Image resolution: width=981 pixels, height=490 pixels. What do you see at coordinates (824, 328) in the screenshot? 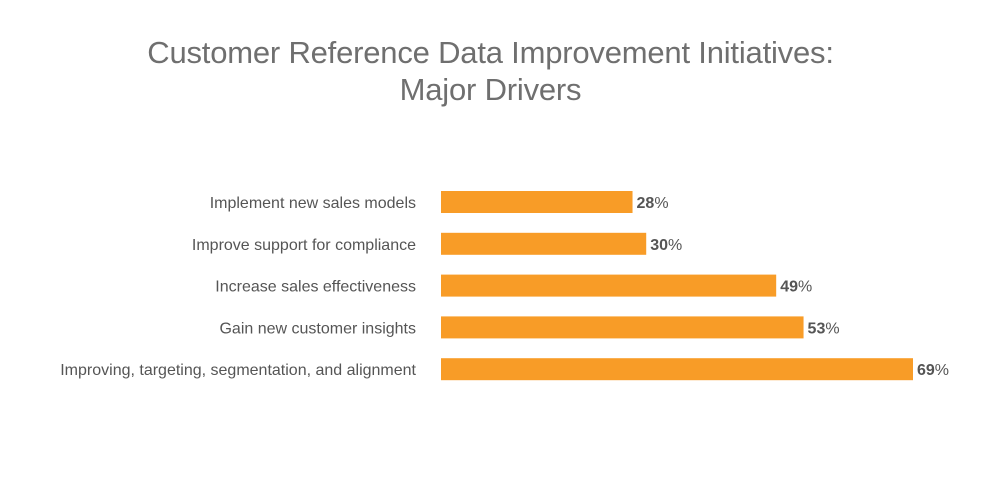
I see `value-label: 53%` at bounding box center [824, 328].